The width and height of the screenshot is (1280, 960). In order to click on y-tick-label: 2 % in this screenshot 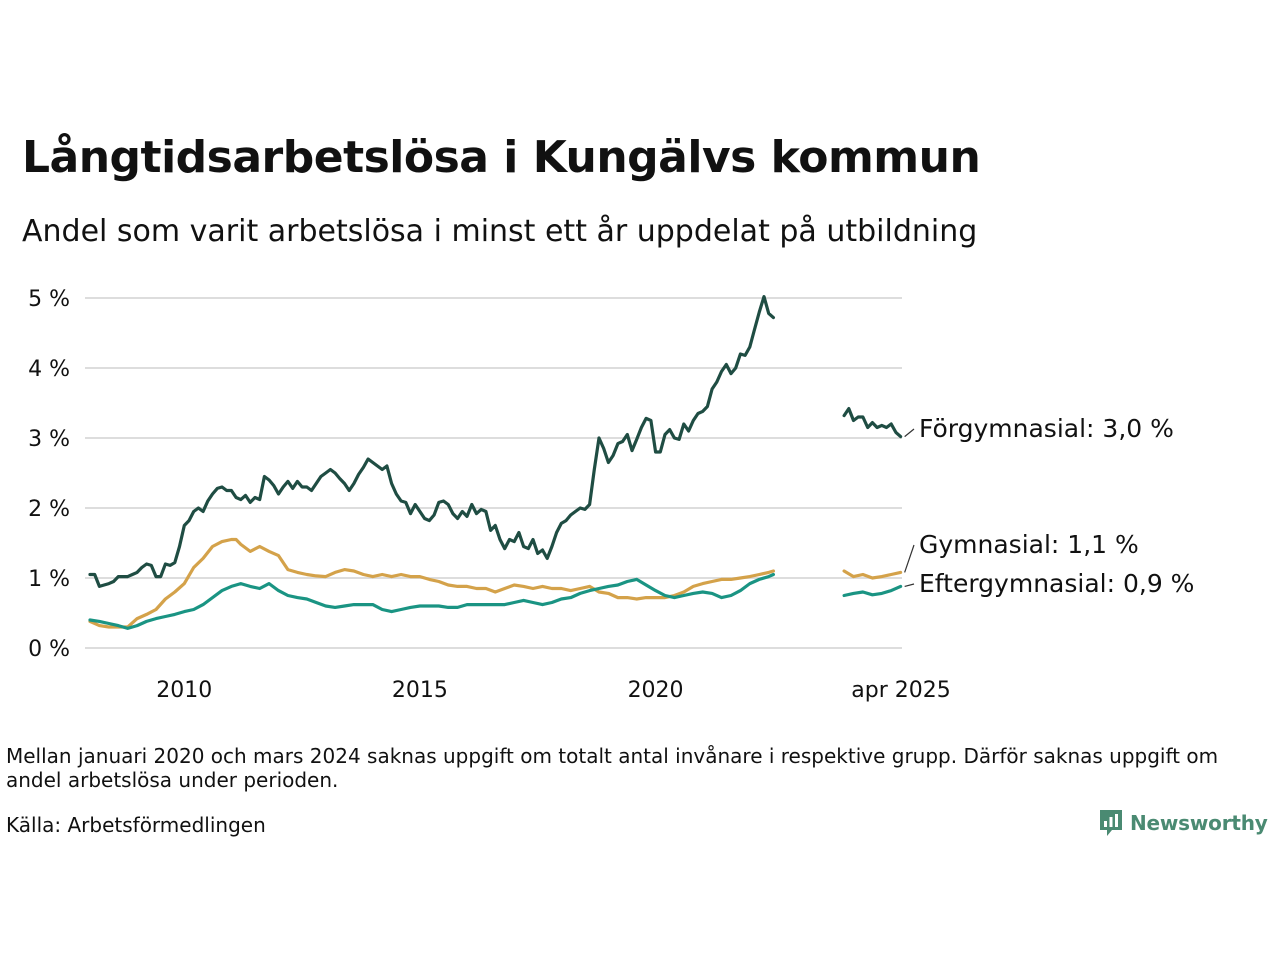, I will do `click(49, 509)`.